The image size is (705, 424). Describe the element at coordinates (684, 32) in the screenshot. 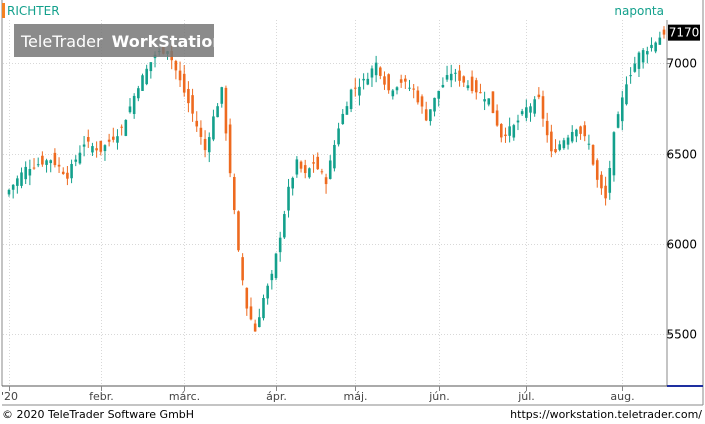

I see `last-price-box` at that location.